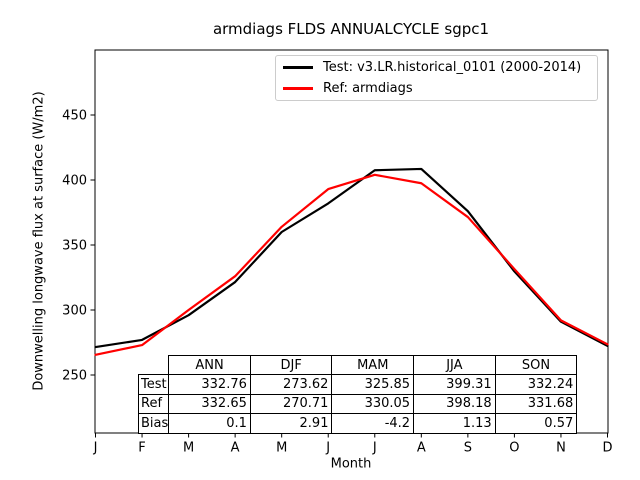  I want to click on table-column-header: SON, so click(536, 365).